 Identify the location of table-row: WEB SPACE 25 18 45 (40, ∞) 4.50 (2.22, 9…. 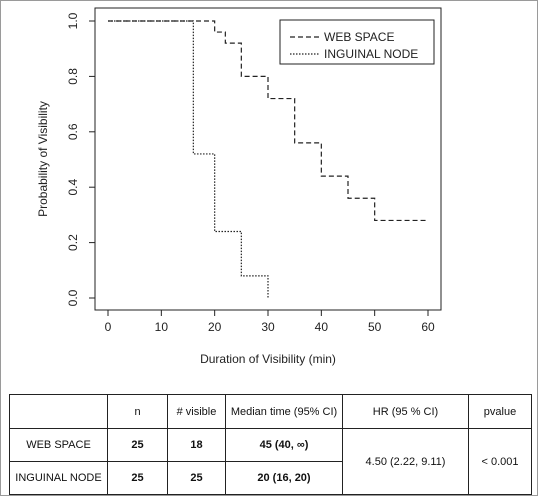
(270, 461).